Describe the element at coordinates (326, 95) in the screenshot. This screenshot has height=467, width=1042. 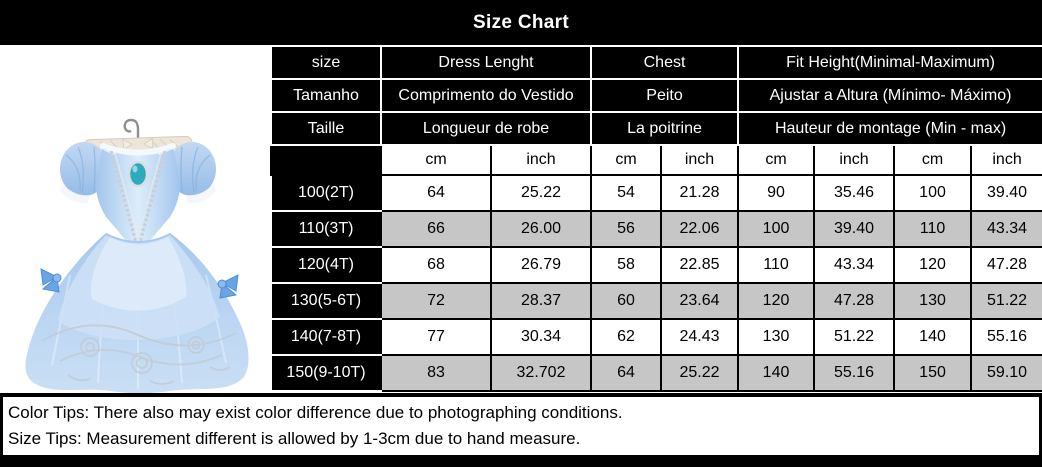
I see `header-size-pt: Tamanho` at that location.